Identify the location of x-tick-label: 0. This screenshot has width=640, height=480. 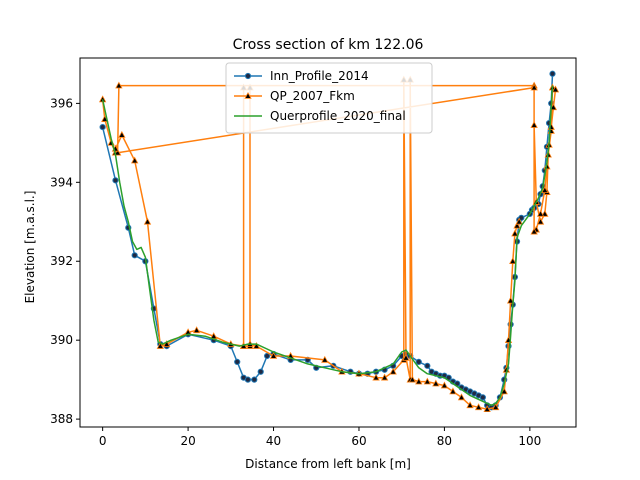
(103, 441).